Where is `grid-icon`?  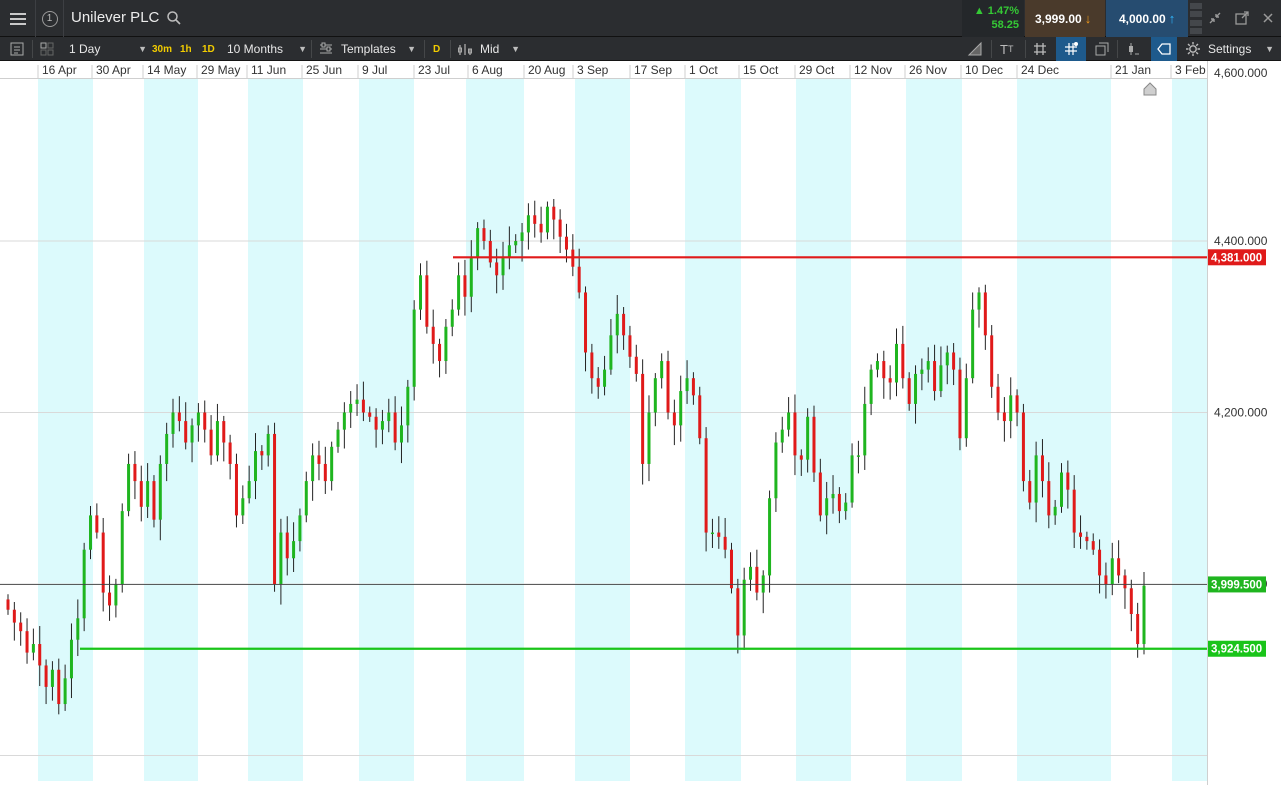 grid-icon is located at coordinates (1040, 49).